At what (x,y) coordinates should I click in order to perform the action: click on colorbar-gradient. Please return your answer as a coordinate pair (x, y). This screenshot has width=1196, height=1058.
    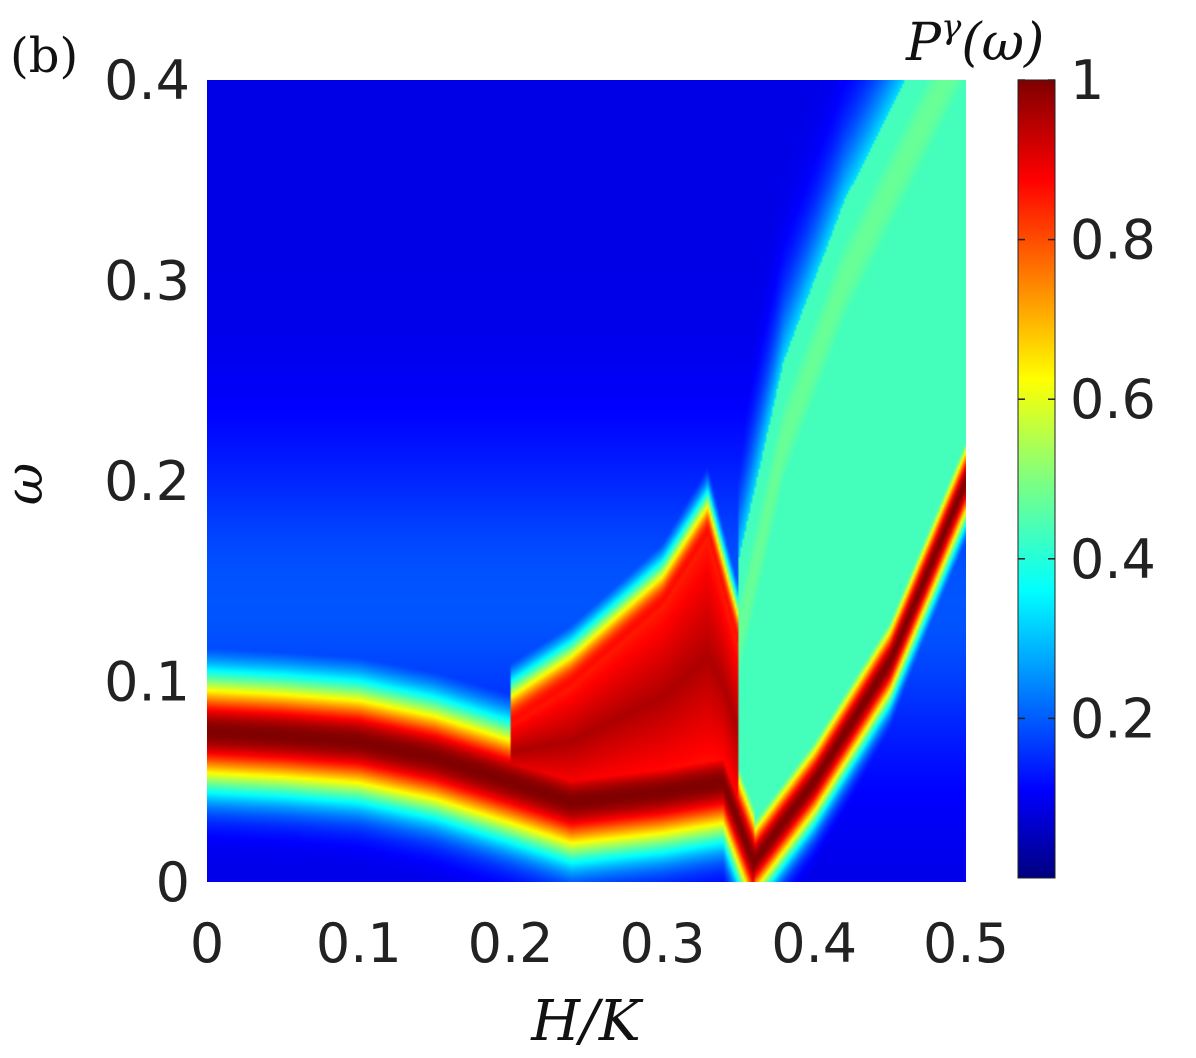
    Looking at the image, I should click on (1036, 479).